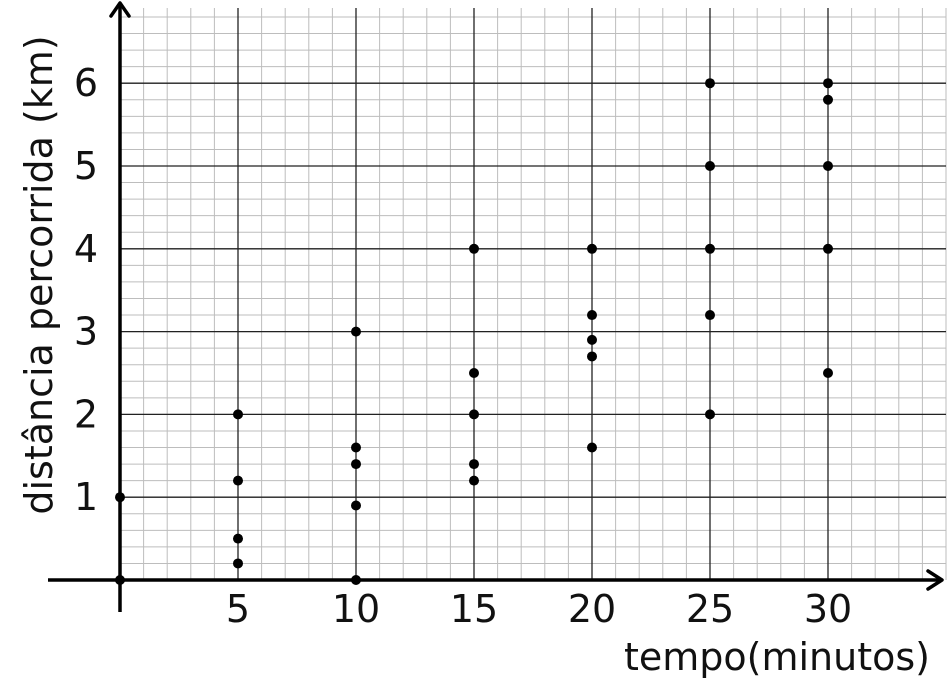 The width and height of the screenshot is (949, 693). Describe the element at coordinates (356, 609) in the screenshot. I see `x-tick-label: 10` at that location.